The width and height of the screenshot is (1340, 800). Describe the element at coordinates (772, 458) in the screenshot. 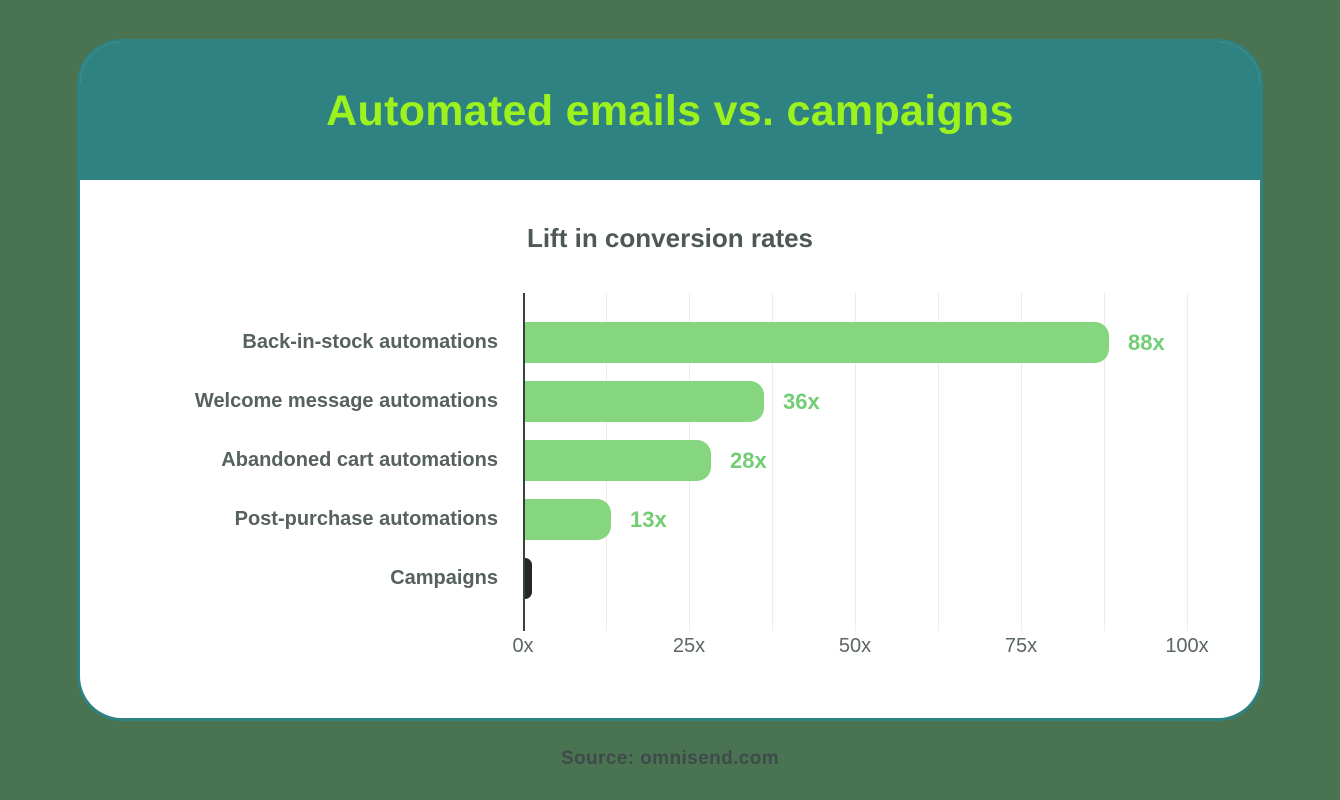

I see `gridline-37.5` at that location.